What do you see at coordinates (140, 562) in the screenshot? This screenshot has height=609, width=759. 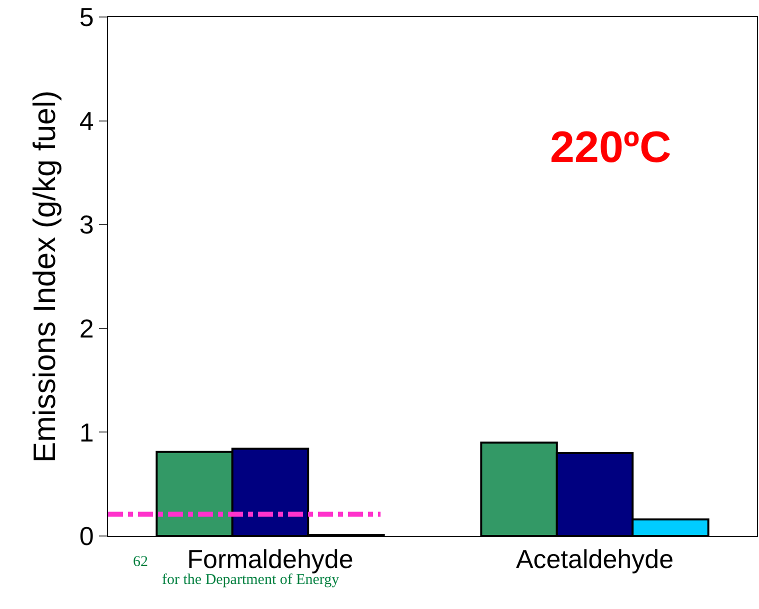 I see `text: 62` at bounding box center [140, 562].